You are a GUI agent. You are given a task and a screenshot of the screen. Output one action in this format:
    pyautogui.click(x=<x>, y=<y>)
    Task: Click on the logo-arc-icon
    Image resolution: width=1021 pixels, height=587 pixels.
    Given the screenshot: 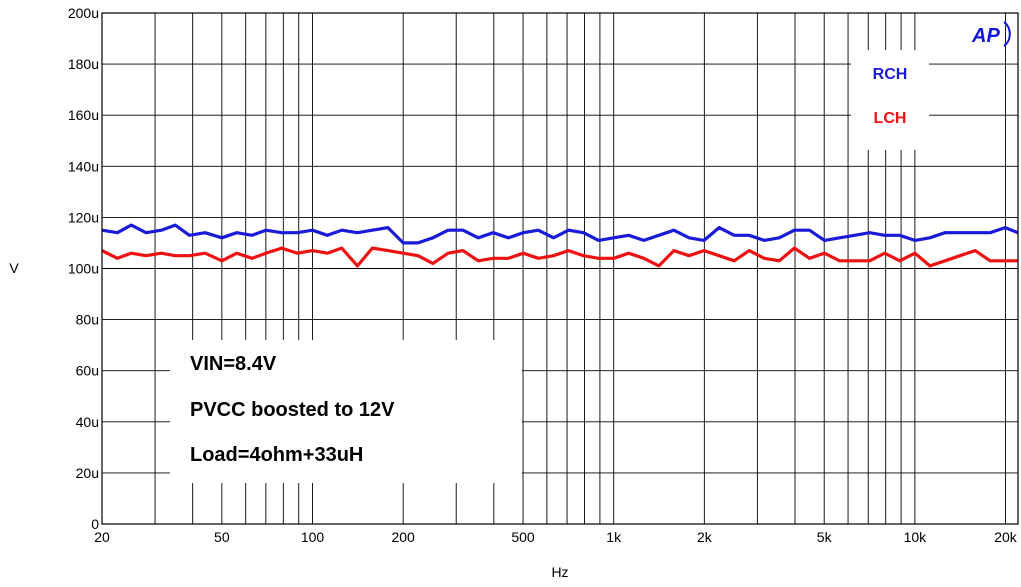 What is the action you would take?
    pyautogui.click(x=1007, y=34)
    